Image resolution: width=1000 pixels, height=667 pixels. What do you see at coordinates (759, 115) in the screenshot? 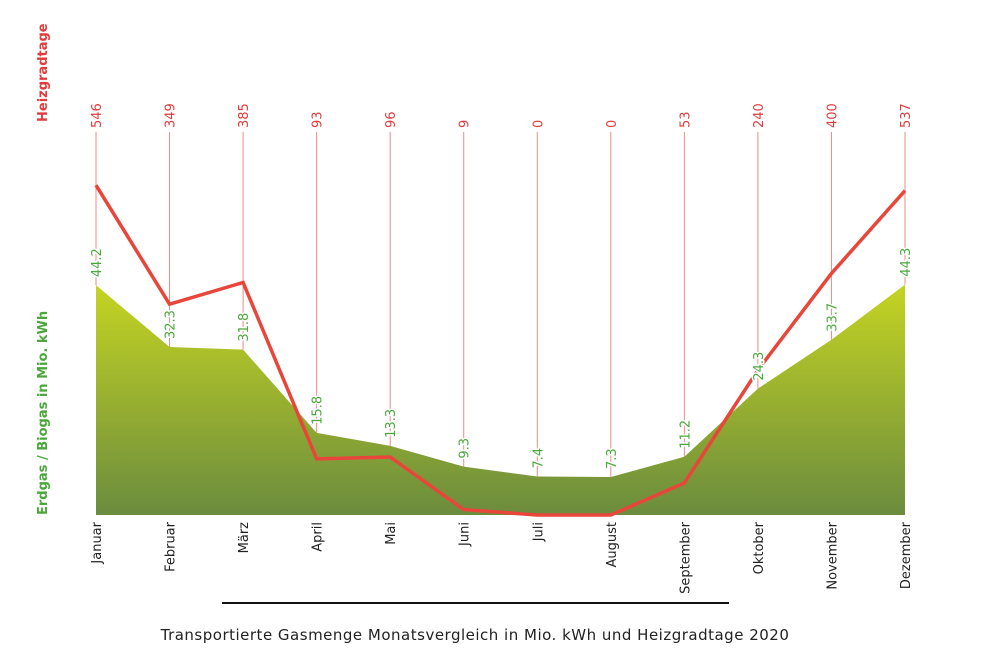
I see `hdd-value-label: 240` at bounding box center [759, 115].